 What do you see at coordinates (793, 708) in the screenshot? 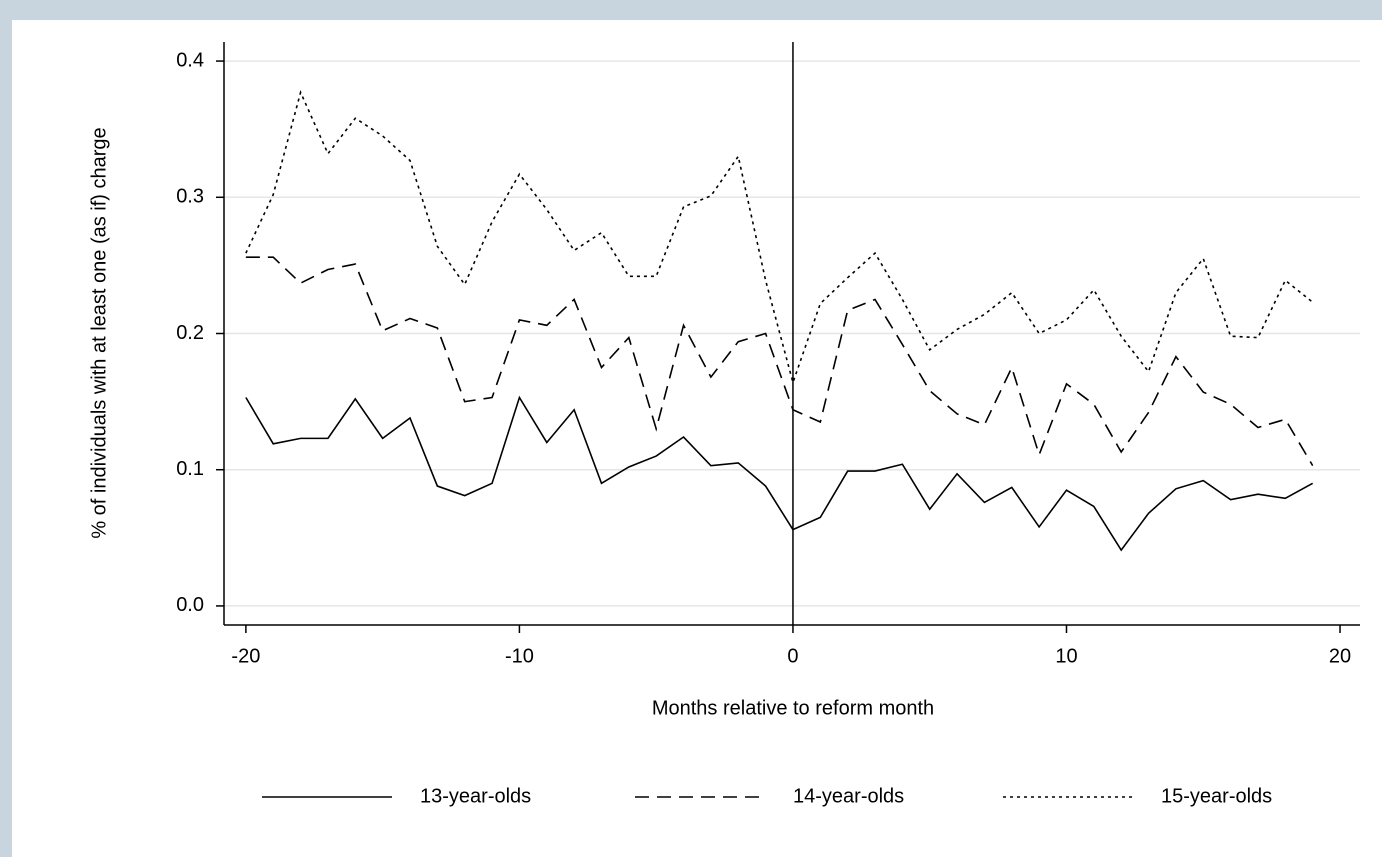
I see `x-axis-title: Months relative to reform month` at bounding box center [793, 708].